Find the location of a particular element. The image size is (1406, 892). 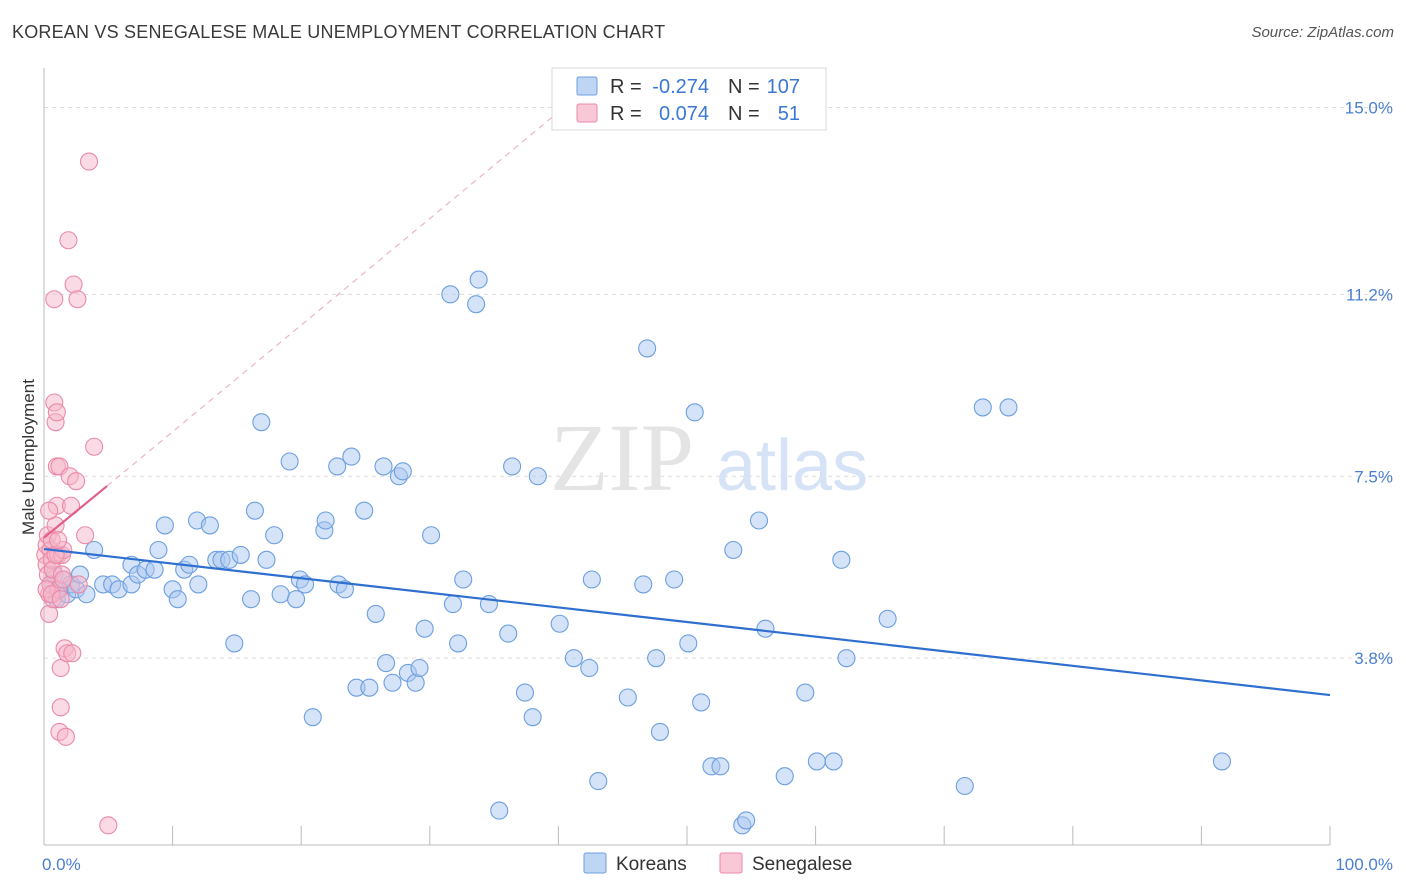

legend-n-value: 51 is located at coordinates (789, 114).